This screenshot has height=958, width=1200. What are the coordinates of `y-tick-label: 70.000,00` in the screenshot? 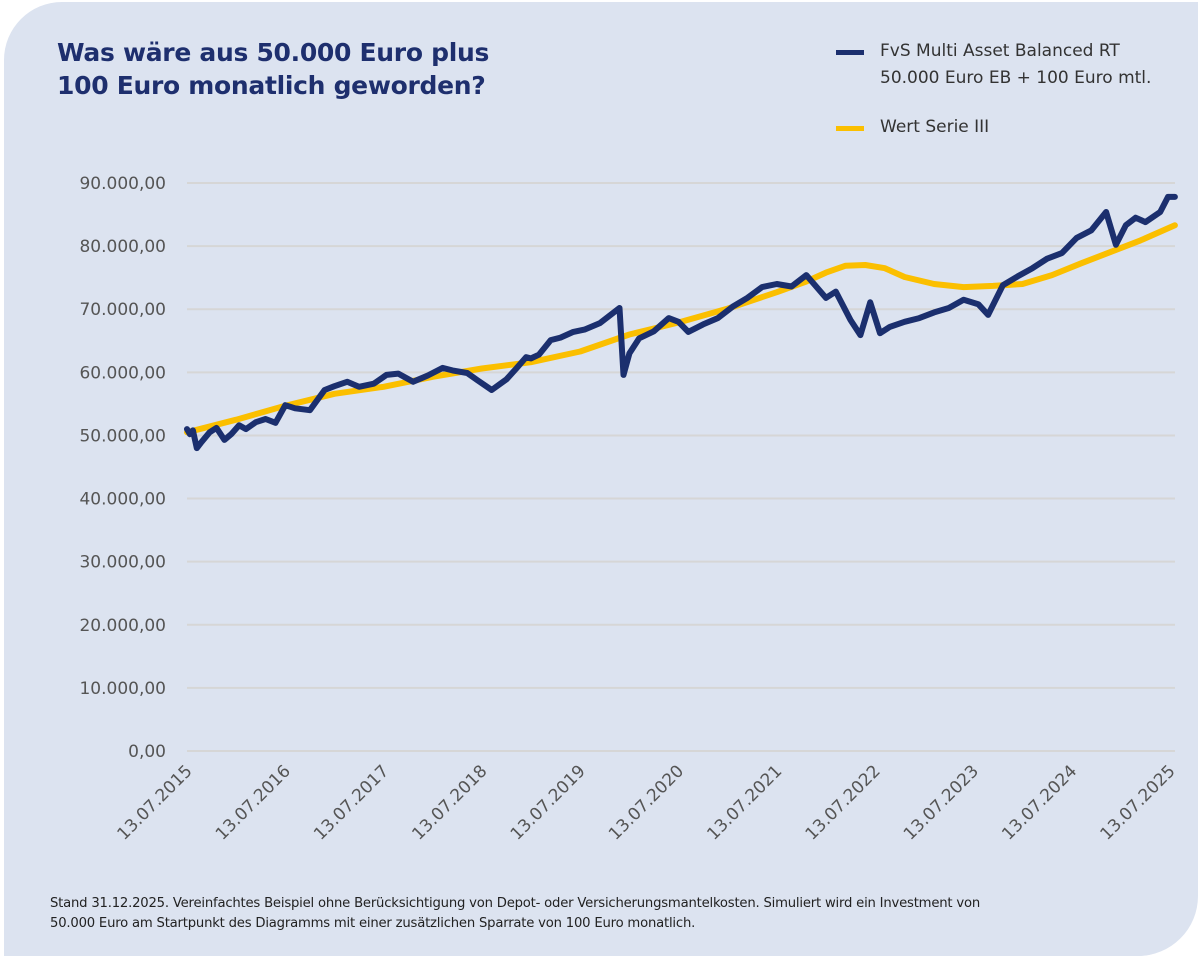 It's located at (122, 310).